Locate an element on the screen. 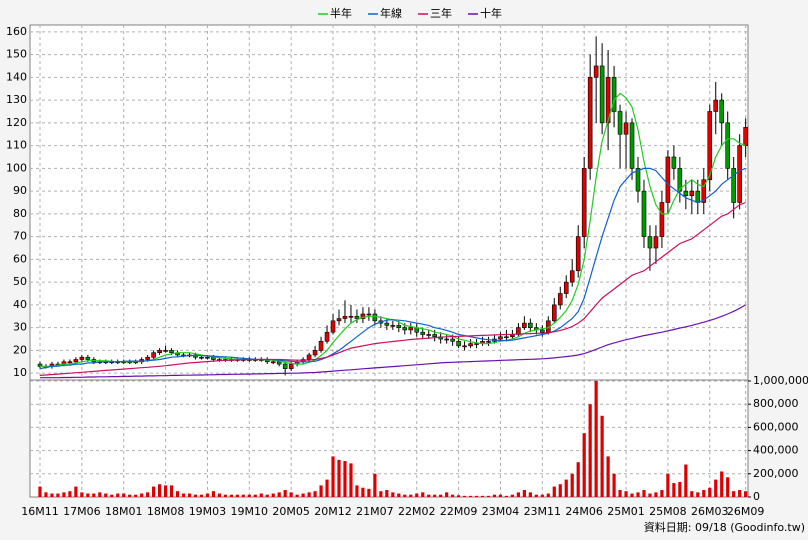 This screenshot has width=808, height=540. y-tick-label: 120 is located at coordinates (16, 122).